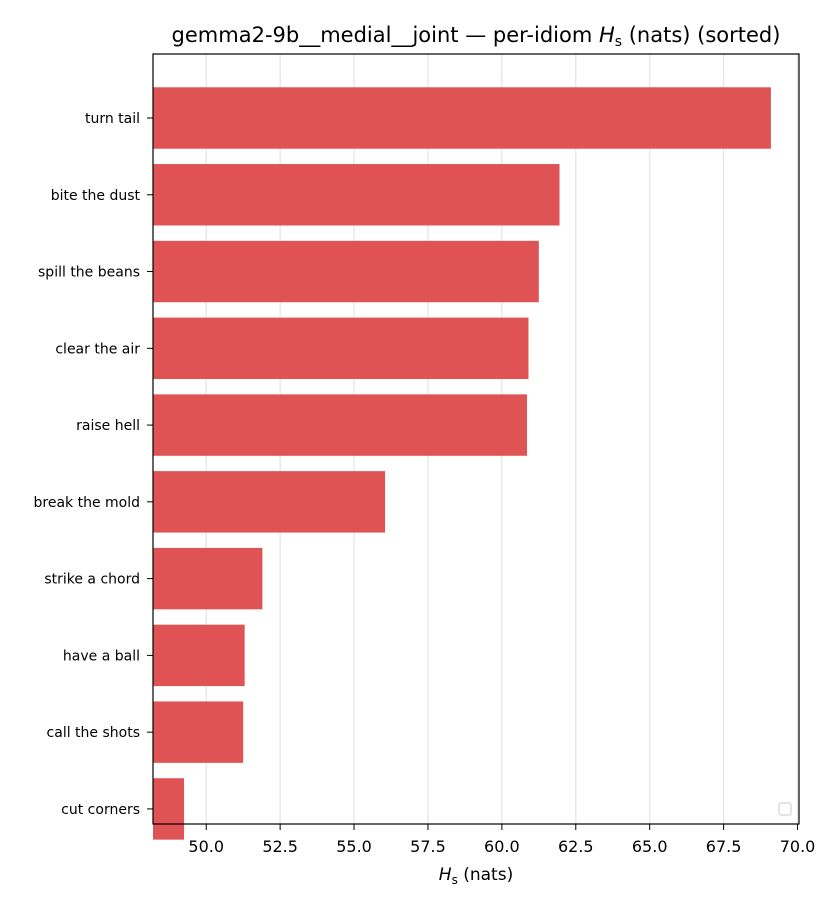 This screenshot has width=840, height=910. What do you see at coordinates (100, 810) in the screenshot?
I see `y-tick-label: cut corners` at bounding box center [100, 810].